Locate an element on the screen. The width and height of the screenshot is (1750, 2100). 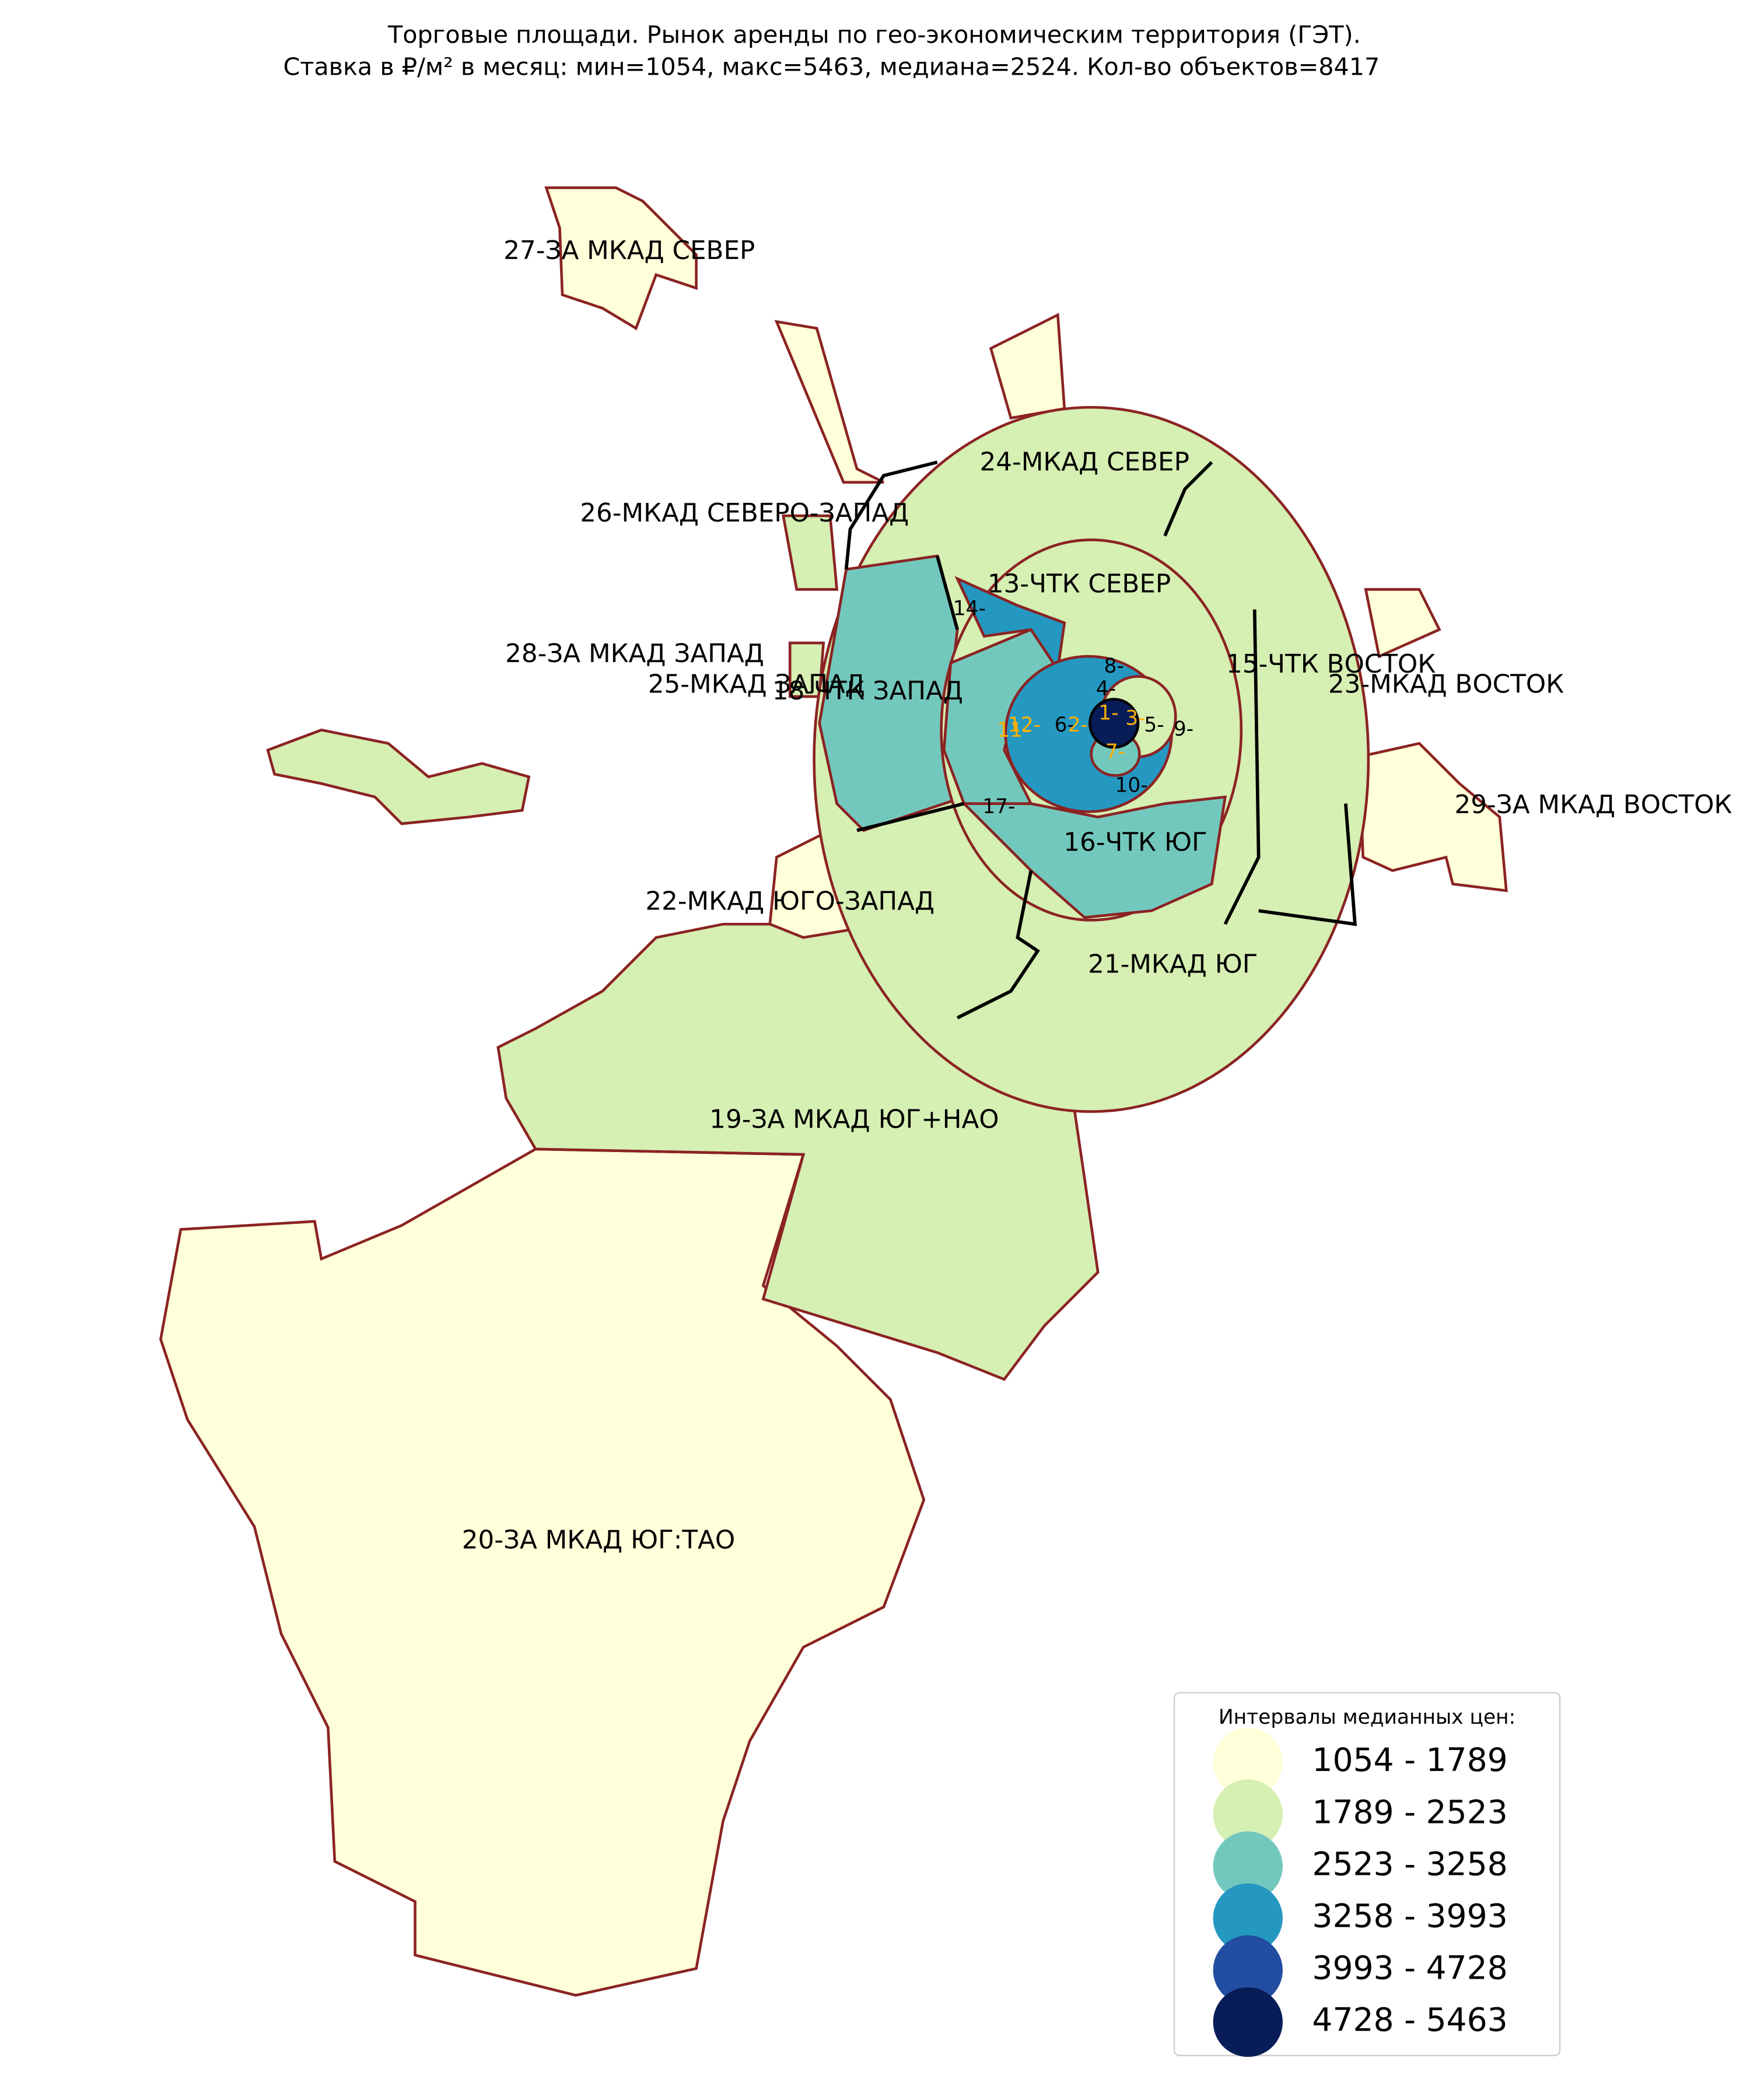
legend-label: 3258 - 3993 is located at coordinates (1409, 1915).